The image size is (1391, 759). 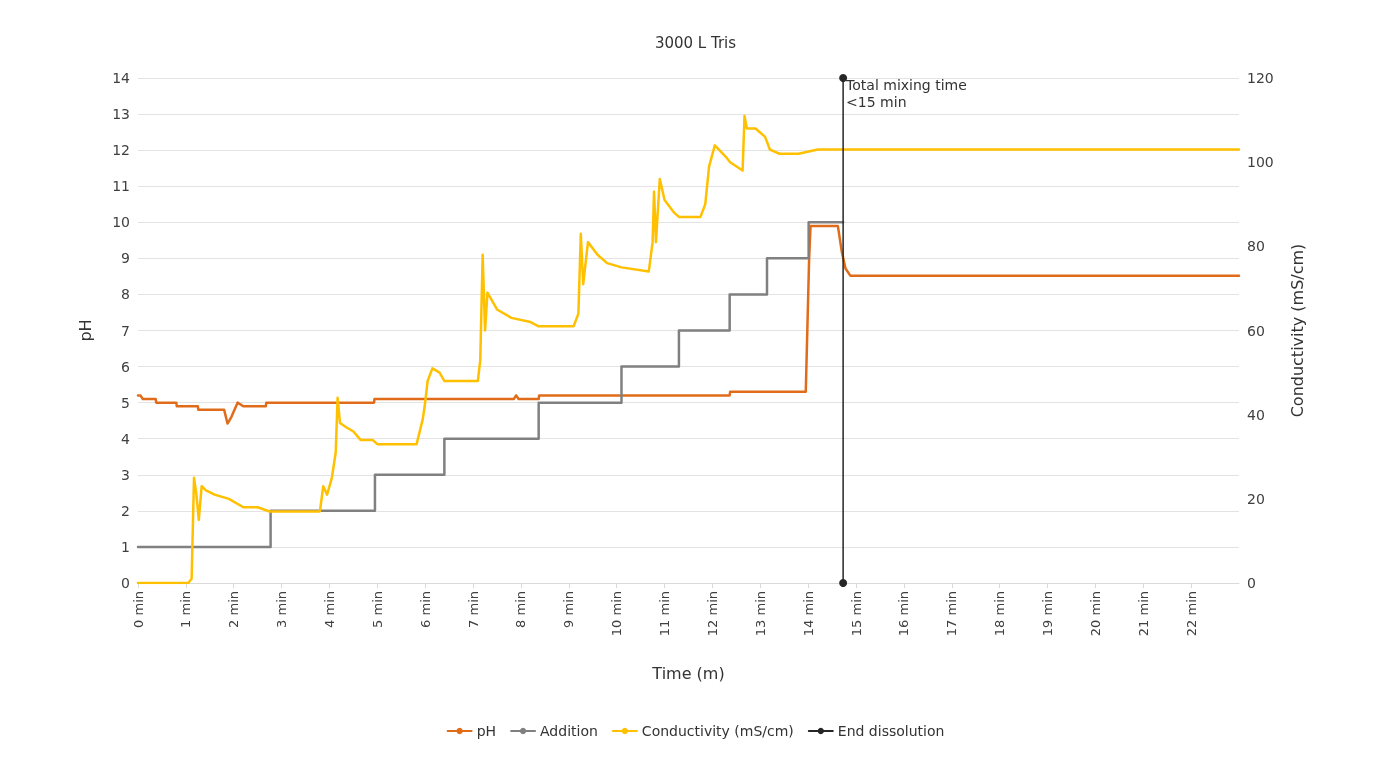 What do you see at coordinates (126, 366) in the screenshot?
I see `y-tick-label: 6` at bounding box center [126, 366].